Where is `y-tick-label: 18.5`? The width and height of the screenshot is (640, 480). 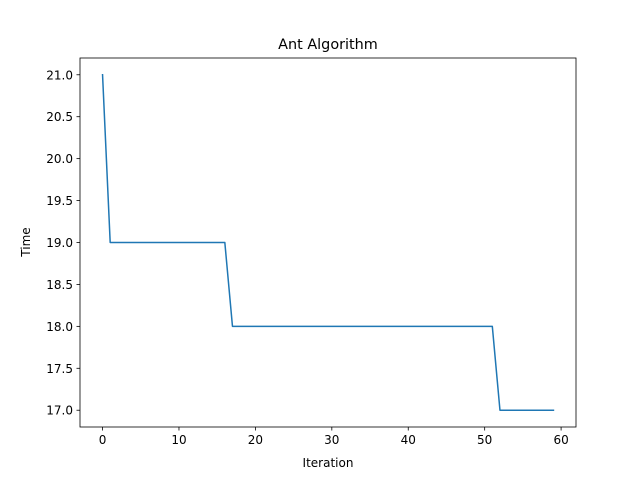
y-tick-label: 18.5 is located at coordinates (59, 285).